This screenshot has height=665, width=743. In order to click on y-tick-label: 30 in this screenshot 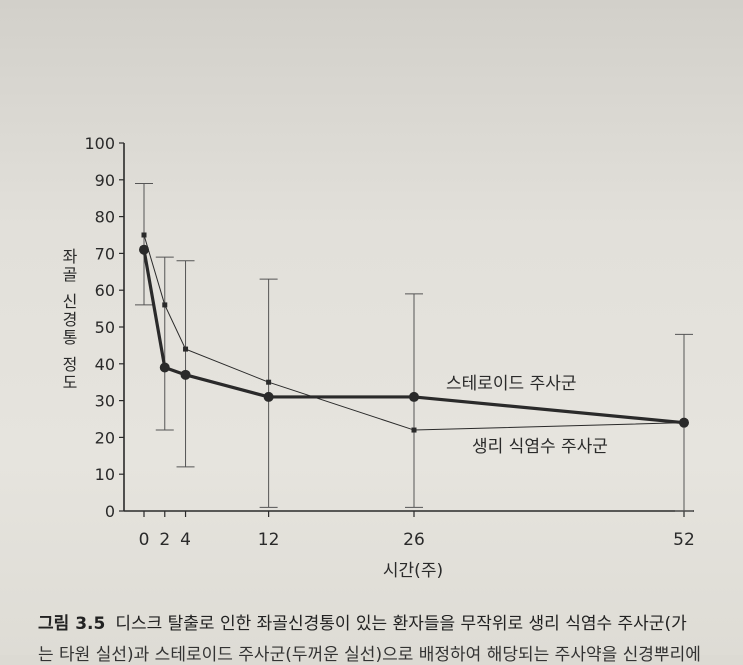, I will do `click(105, 401)`.